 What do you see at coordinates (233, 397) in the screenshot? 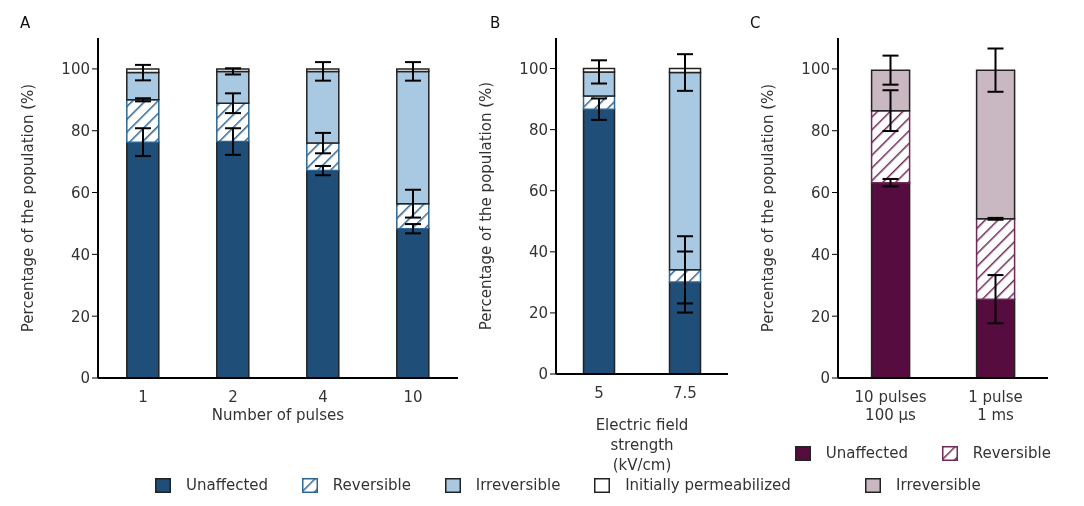
I see `x-tick-label: 2` at bounding box center [233, 397].